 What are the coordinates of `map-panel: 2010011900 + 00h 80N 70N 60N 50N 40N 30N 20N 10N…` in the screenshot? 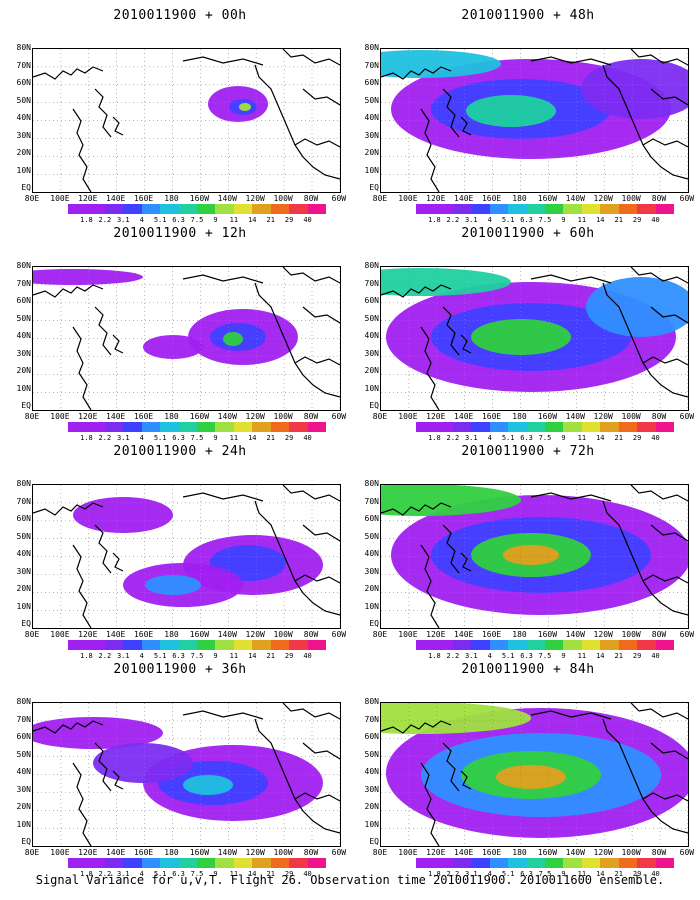 It's located at (180, 118).